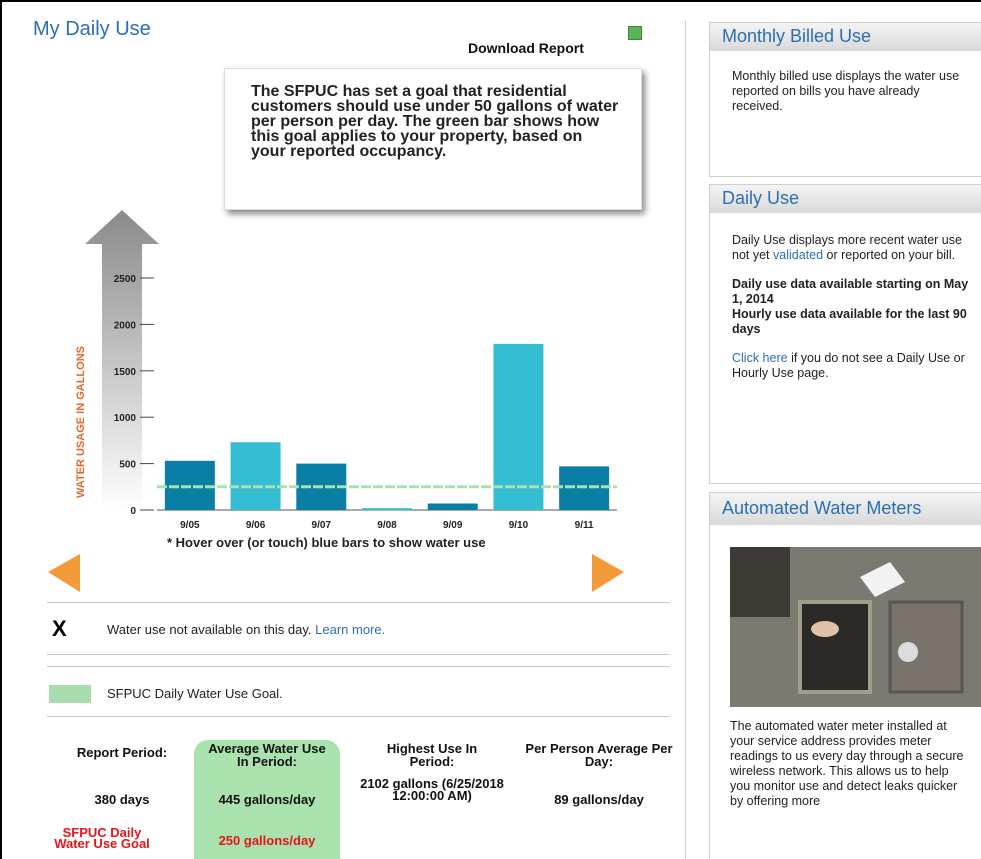 The width and height of the screenshot is (981, 859). What do you see at coordinates (190, 525) in the screenshot?
I see `x-tick-label: 9/05` at bounding box center [190, 525].